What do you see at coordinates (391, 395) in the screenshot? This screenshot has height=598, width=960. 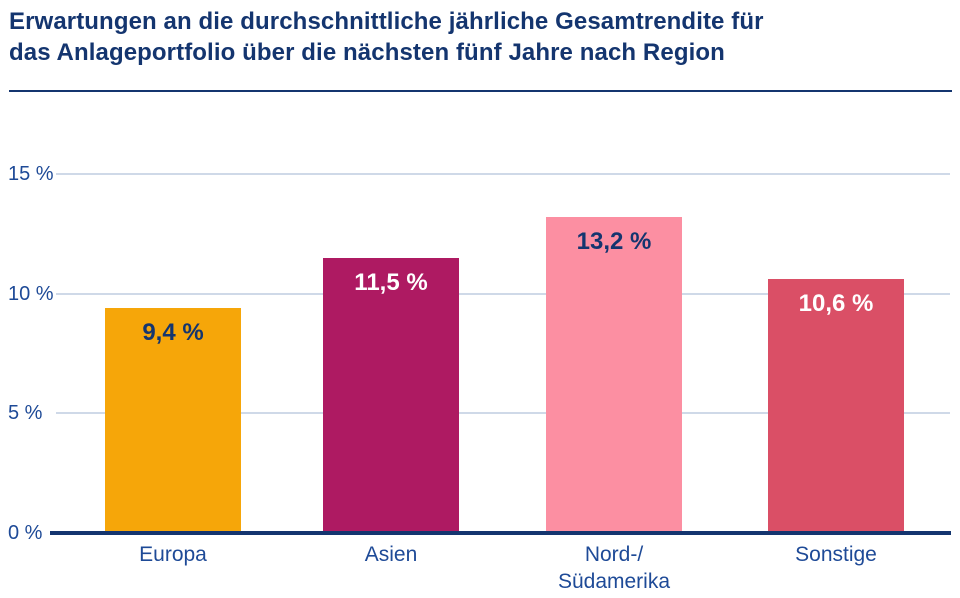 I see `bar: 11,5 %` at bounding box center [391, 395].